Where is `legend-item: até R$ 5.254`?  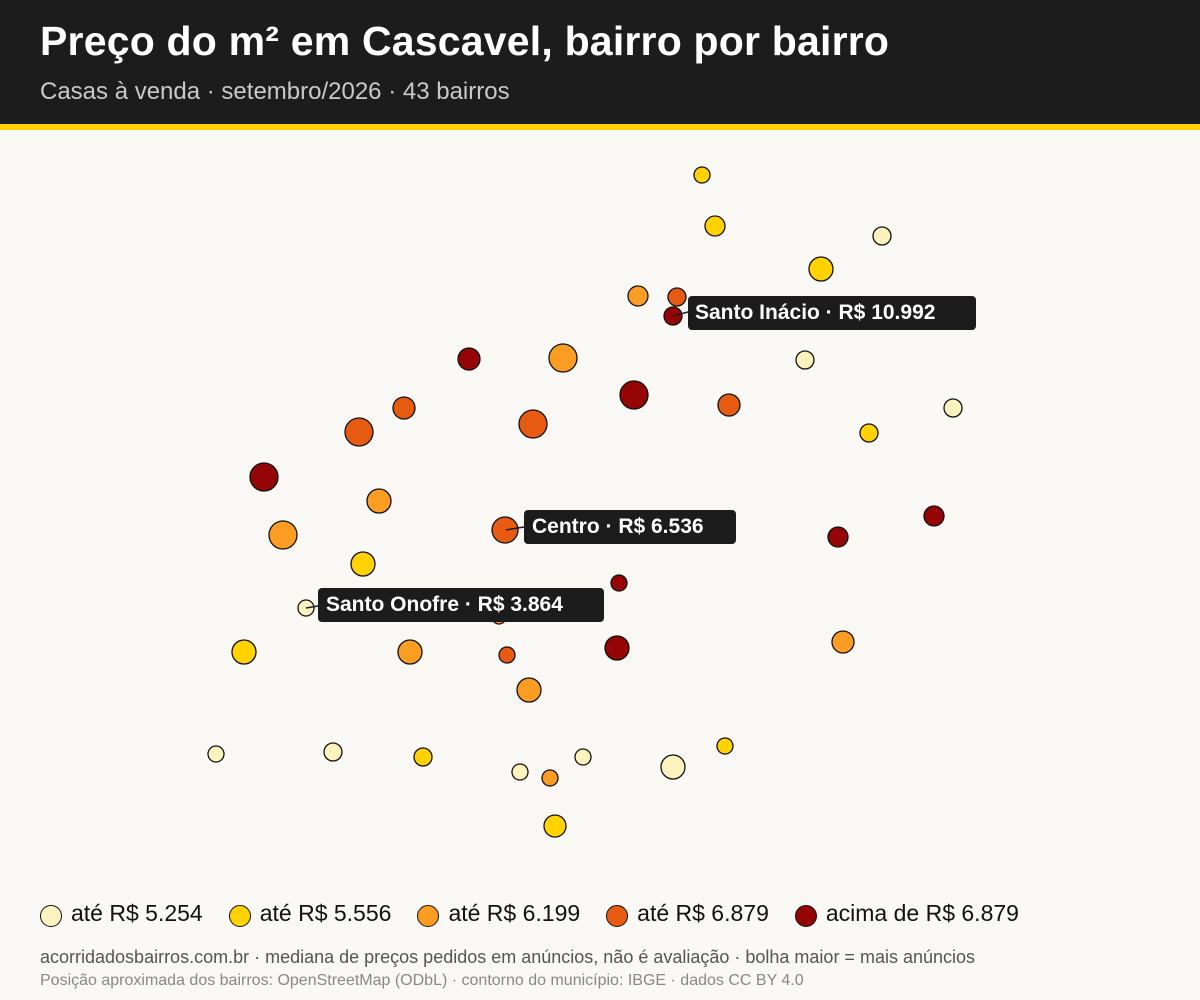
legend-item: até R$ 5.254 is located at coordinates (121, 913).